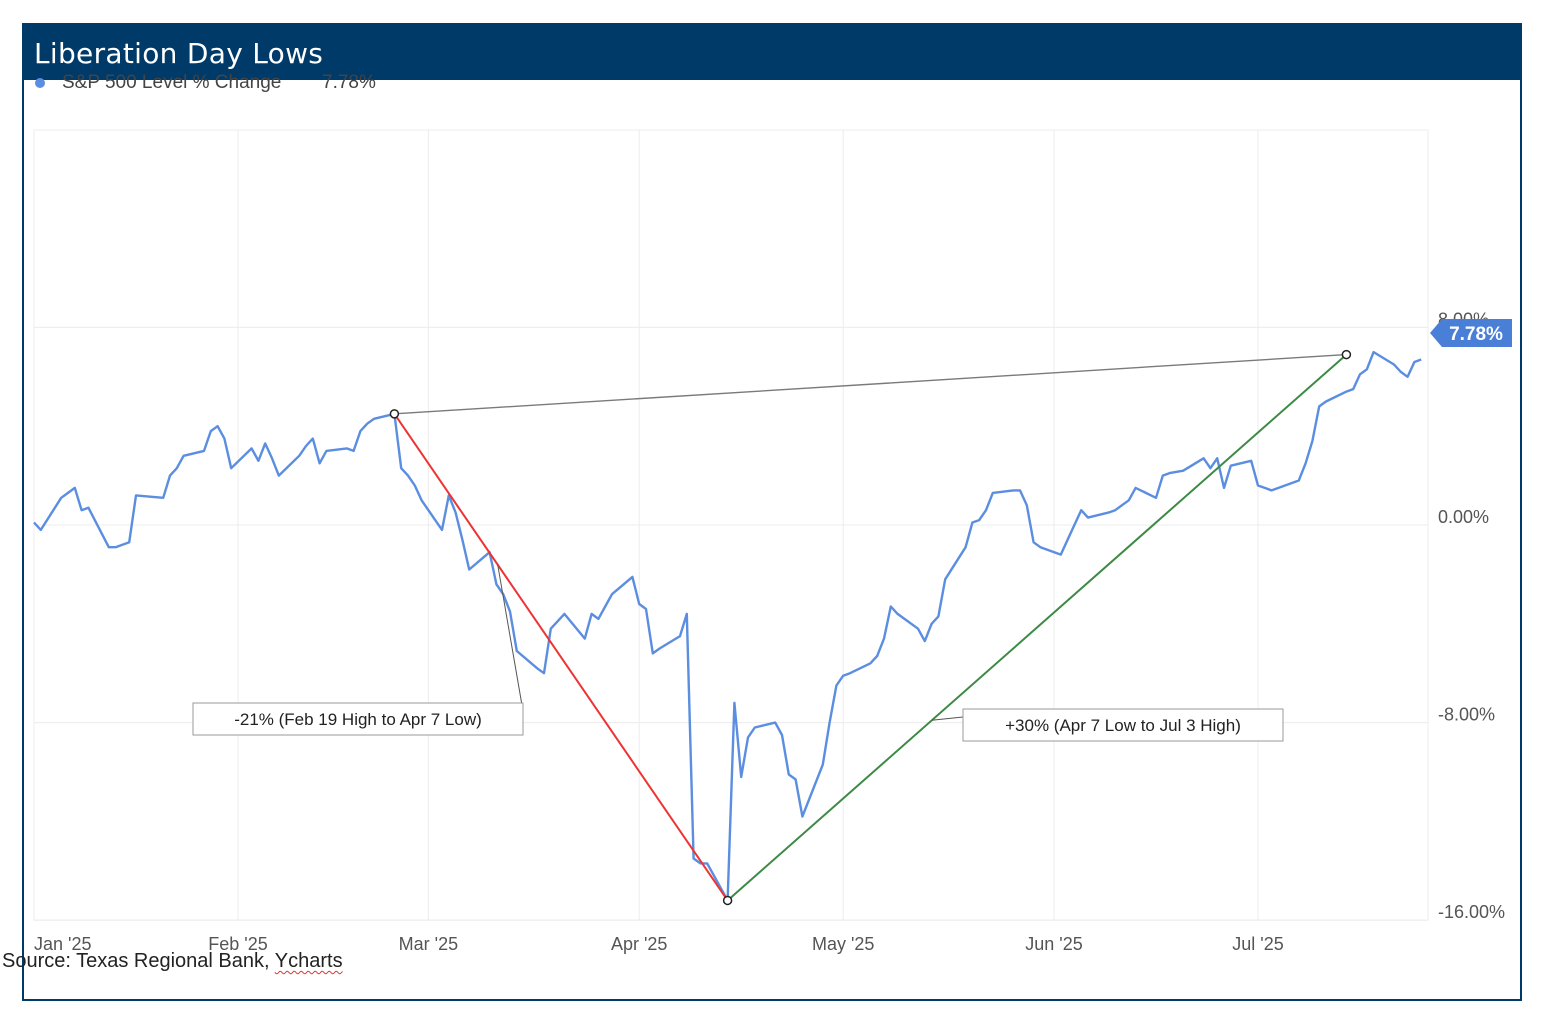 The width and height of the screenshot is (1545, 1025). Describe the element at coordinates (179, 53) in the screenshot. I see `chart-title: Liberation Day Lows` at that location.